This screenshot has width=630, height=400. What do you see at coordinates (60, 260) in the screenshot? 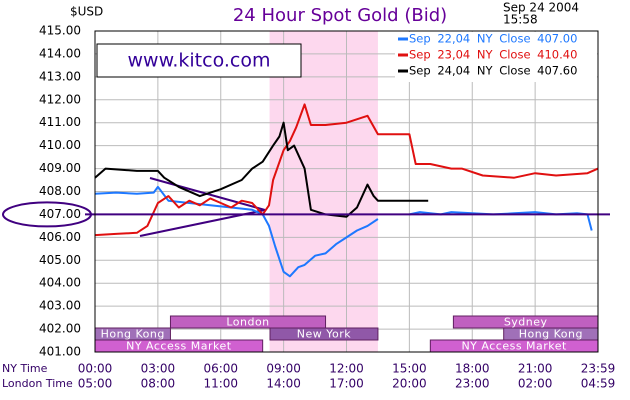
I see `y-tick-label: 405.00` at bounding box center [60, 260].